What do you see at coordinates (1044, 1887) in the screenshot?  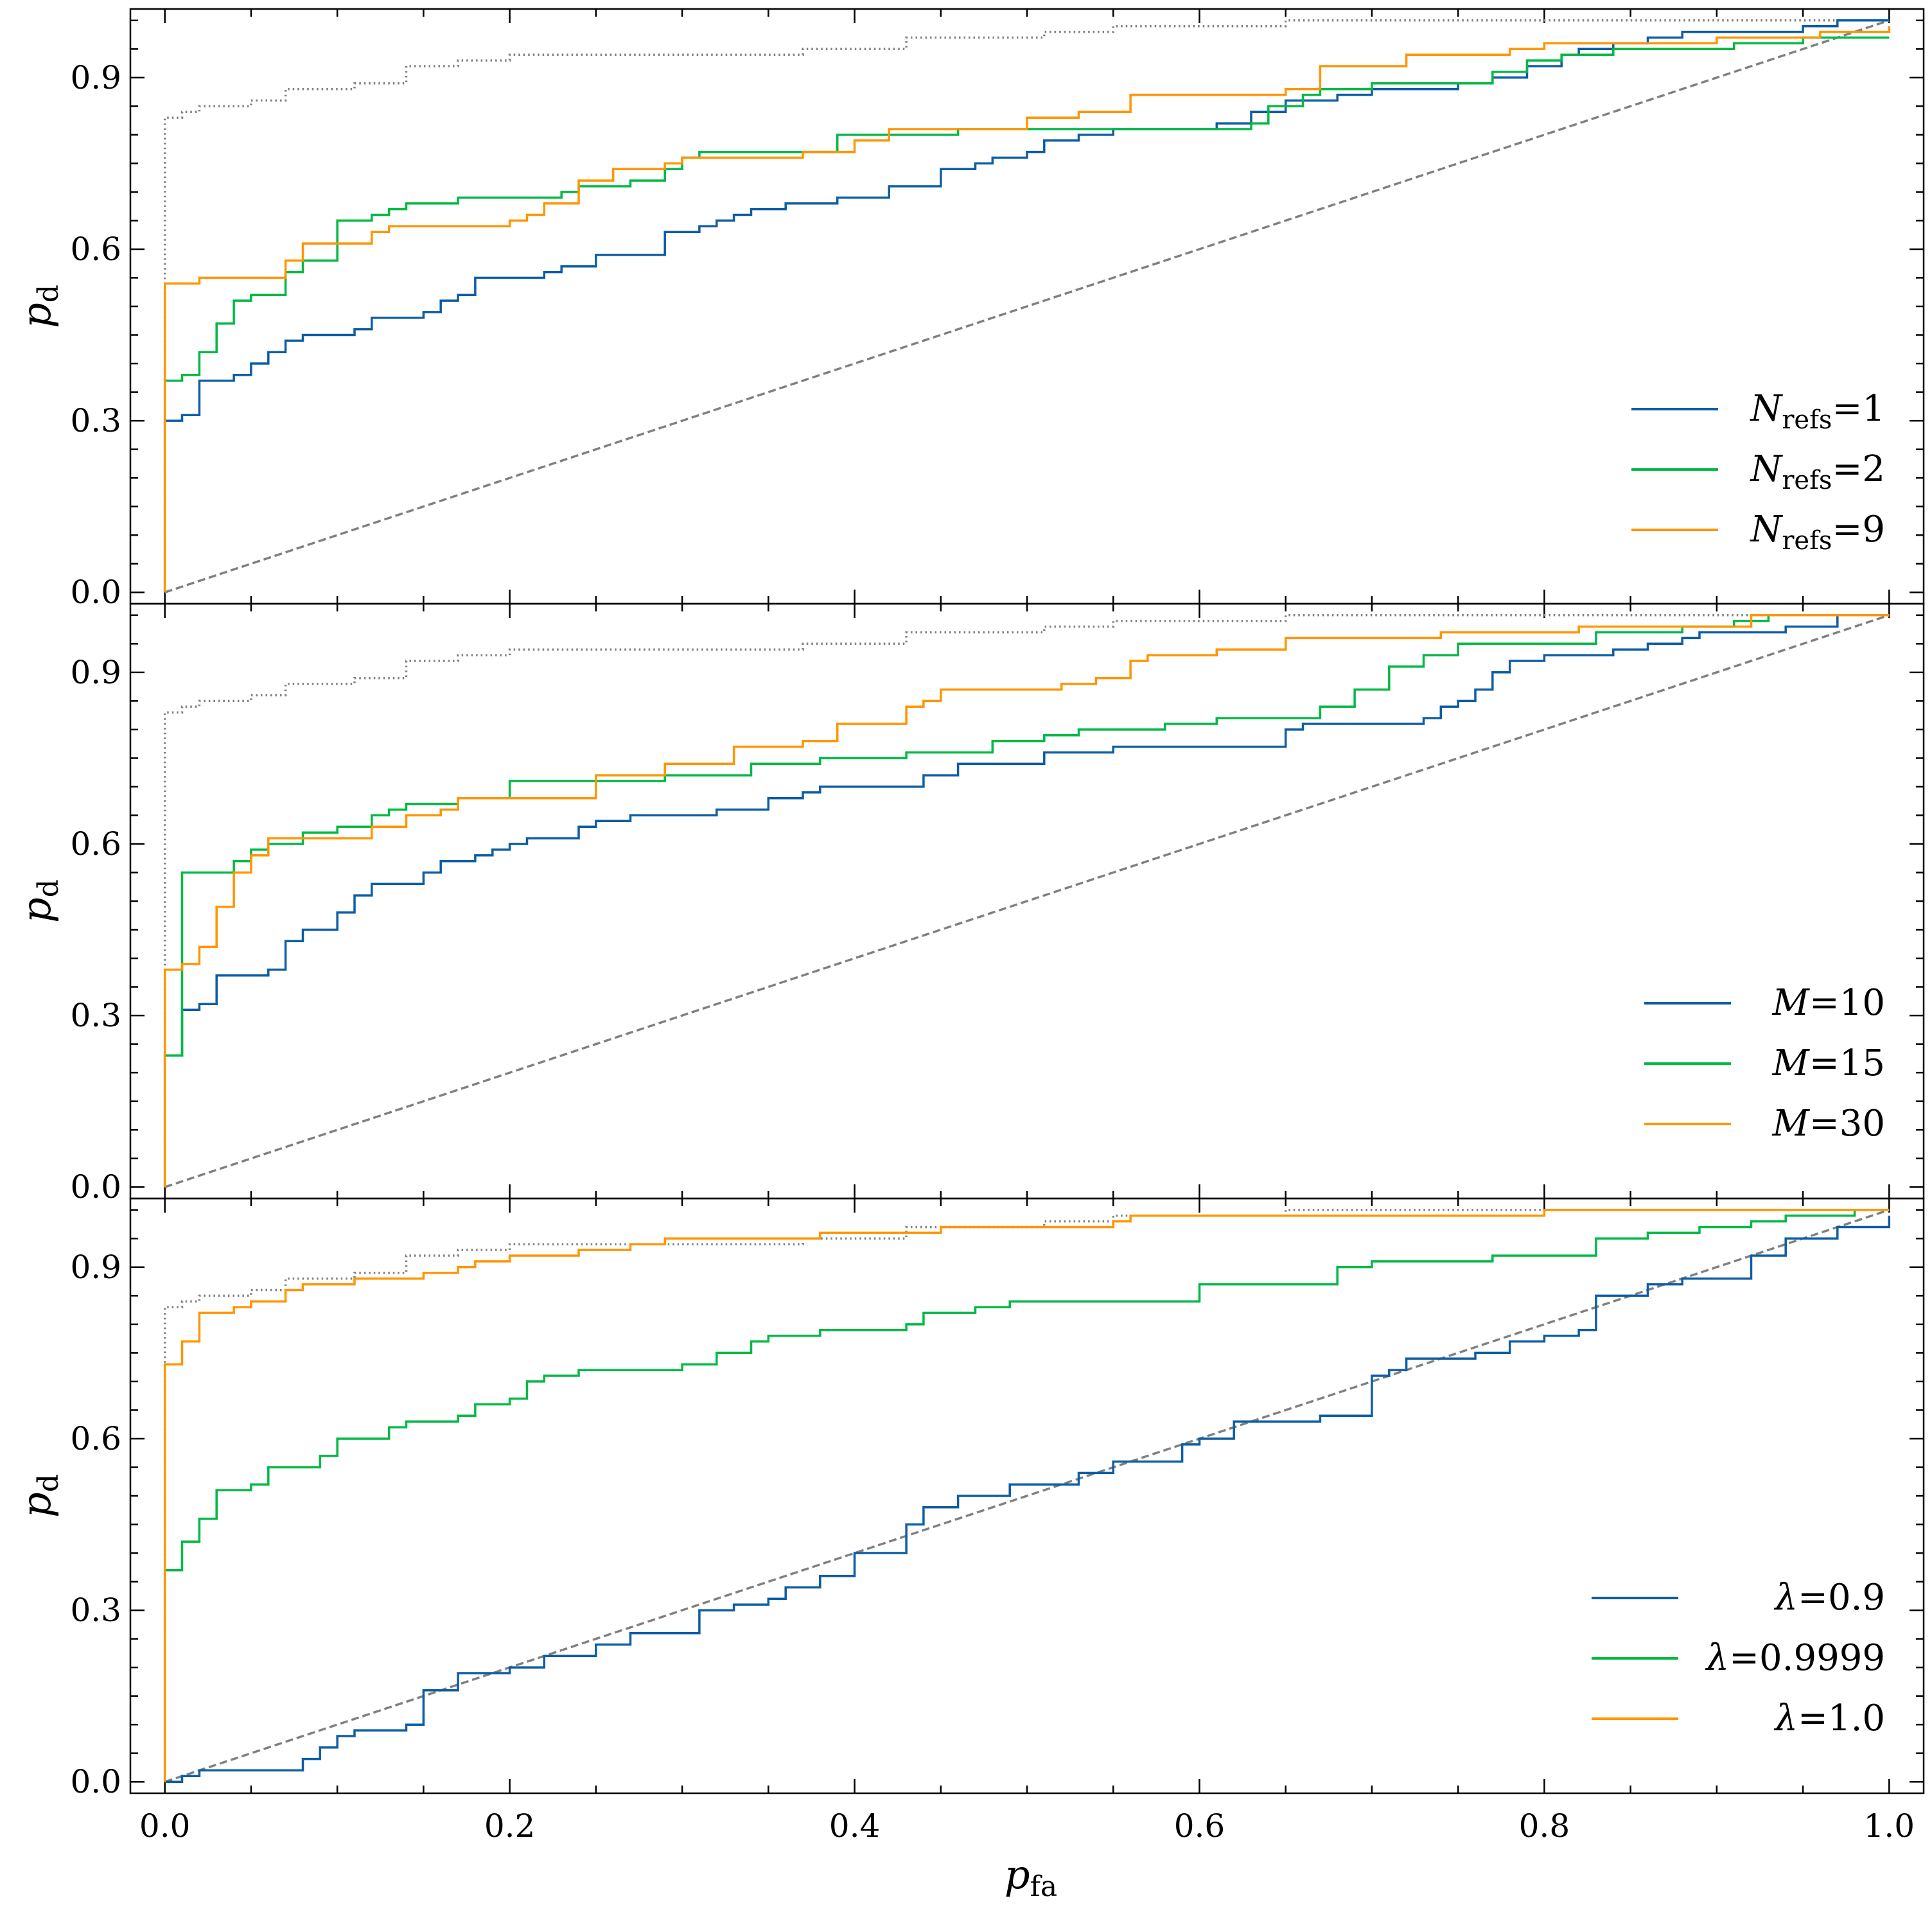 I see `x-axis-label-sub: fa` at bounding box center [1044, 1887].